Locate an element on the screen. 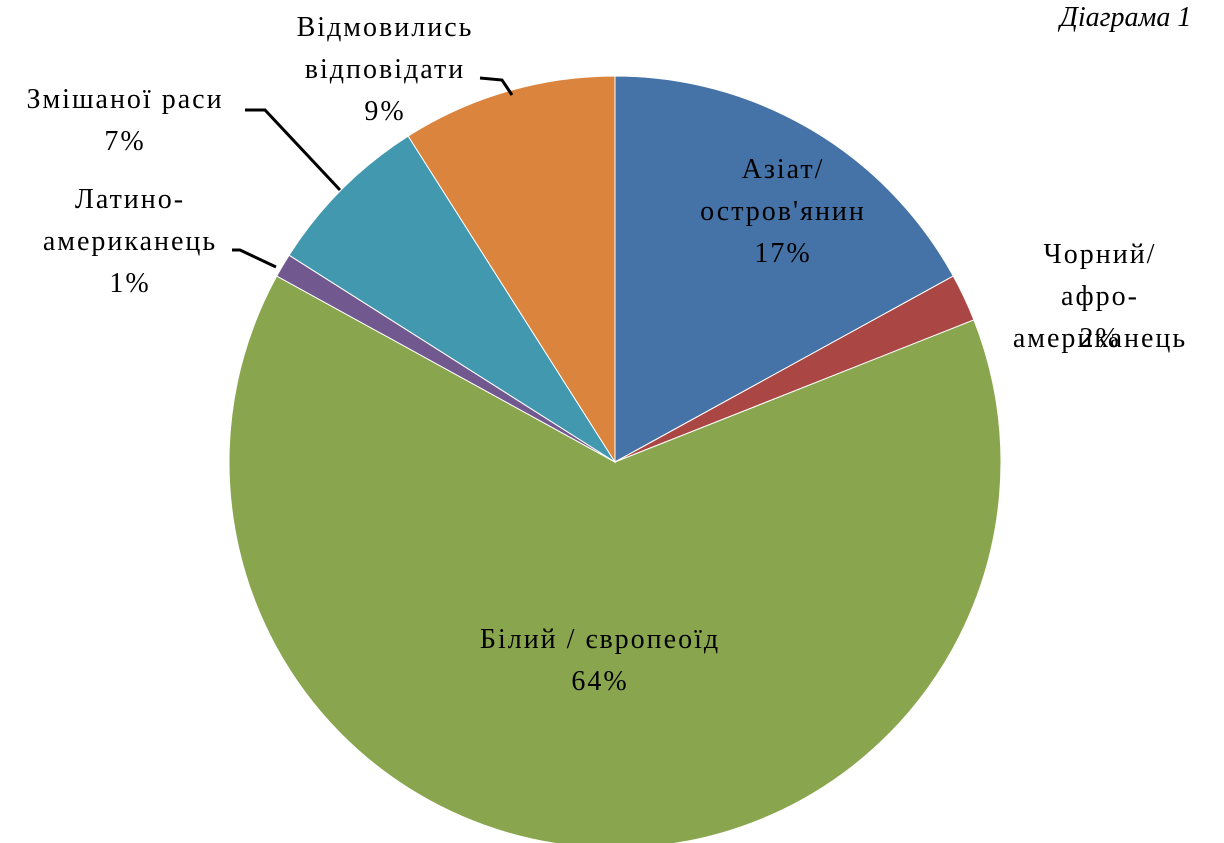 This screenshot has width=1224, height=843. slice-label: Відмовились відповідати is located at coordinates (385, 48).